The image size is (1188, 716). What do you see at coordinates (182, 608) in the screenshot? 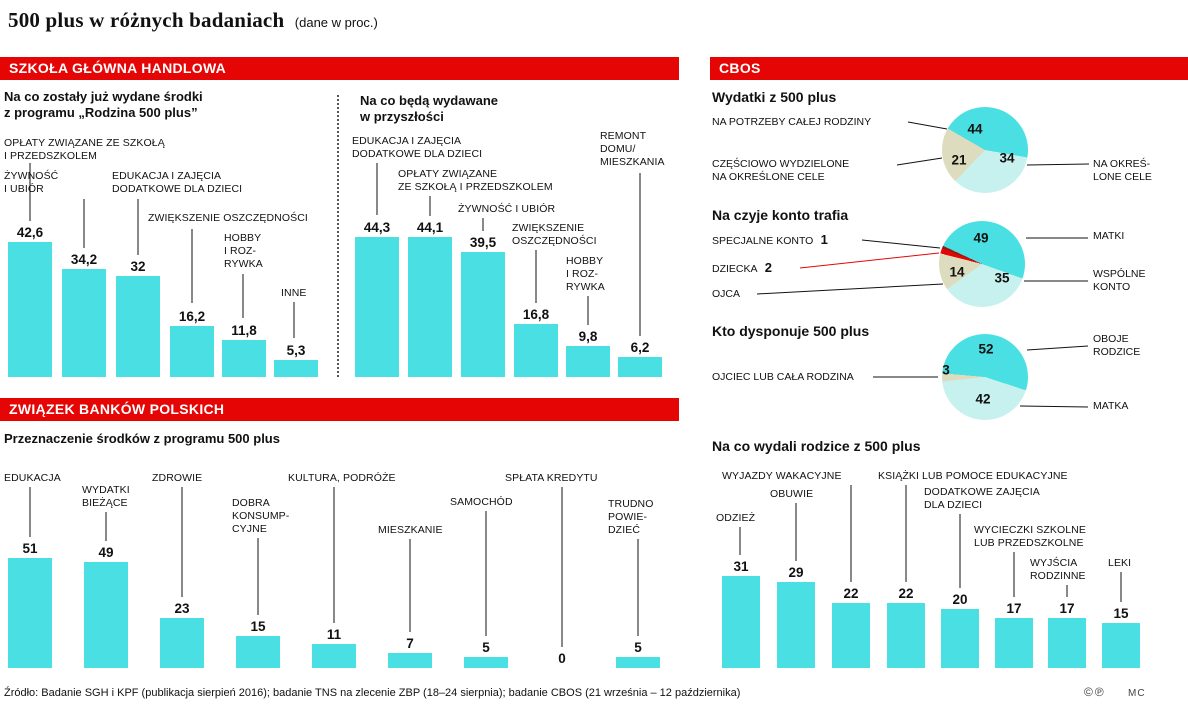
I see `bar-value: 23` at bounding box center [182, 608].